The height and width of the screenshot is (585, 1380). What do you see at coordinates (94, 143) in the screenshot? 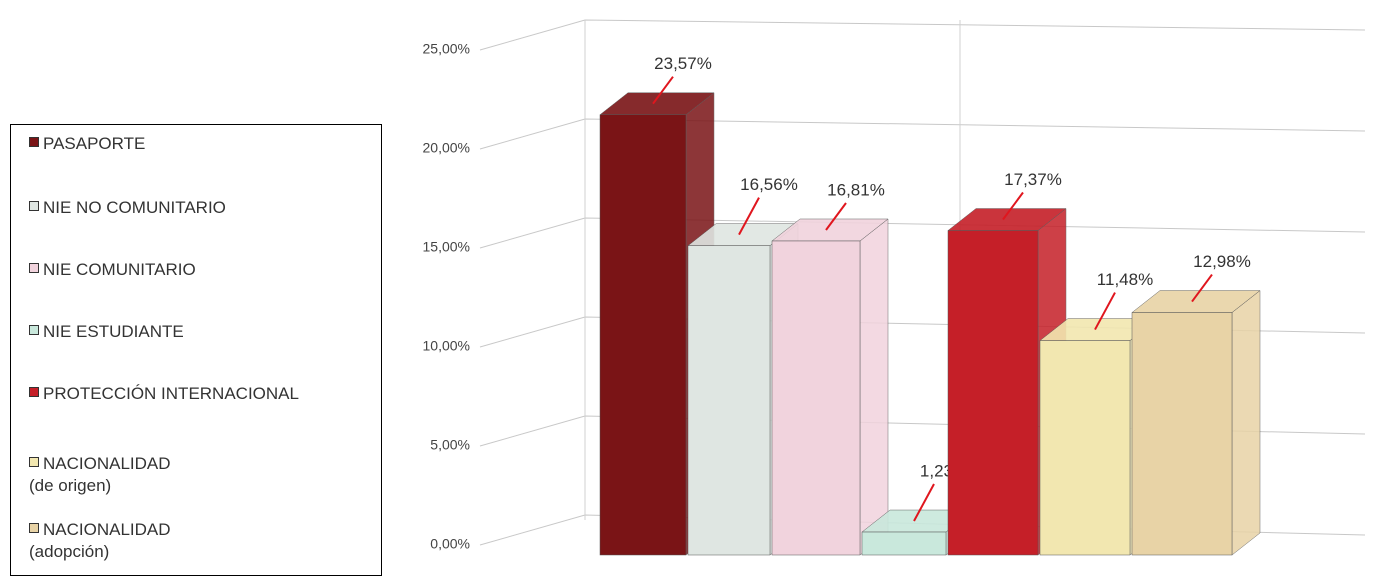
I see `legend-label: PASAPORTE` at bounding box center [94, 143].